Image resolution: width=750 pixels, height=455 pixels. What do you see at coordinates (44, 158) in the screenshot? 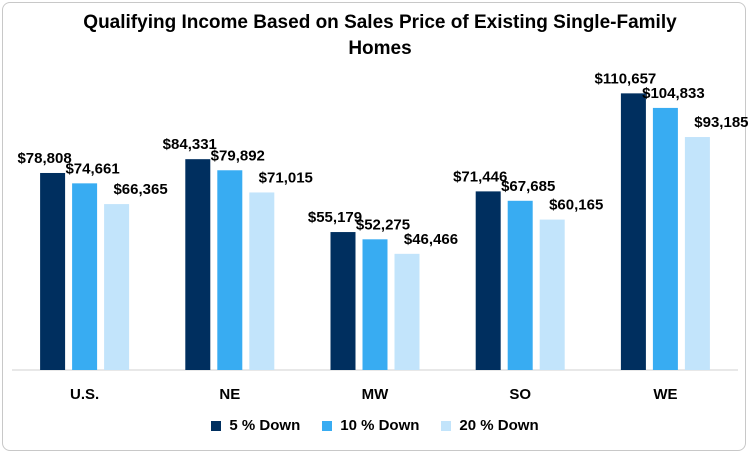
I see `data-label: $78,808` at bounding box center [44, 158].